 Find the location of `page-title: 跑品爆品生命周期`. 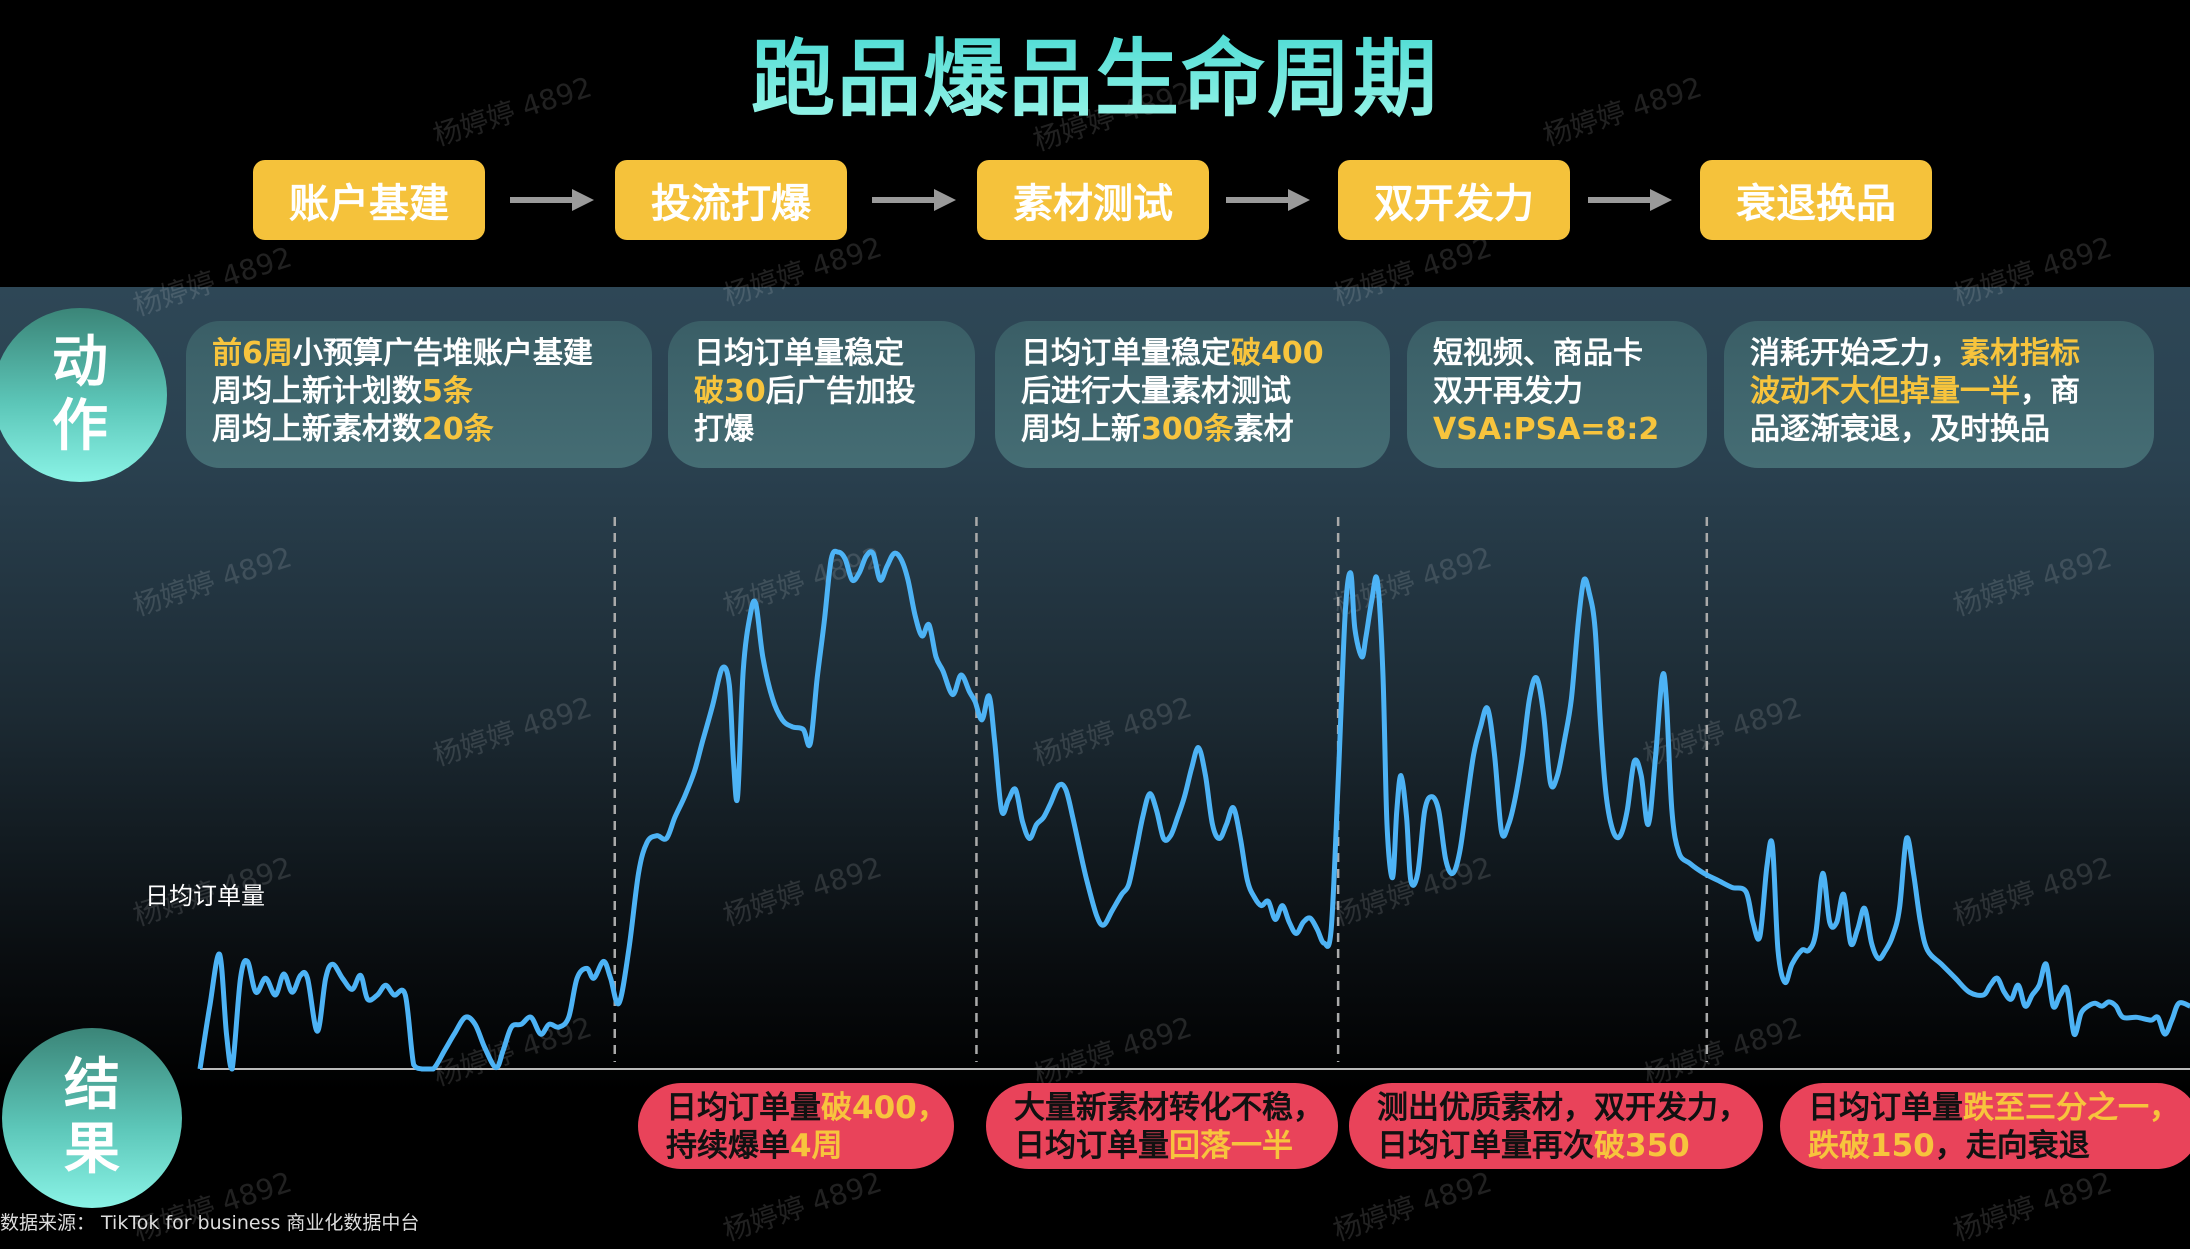

page-title: 跑品爆品生命周期 is located at coordinates (1095, 72).